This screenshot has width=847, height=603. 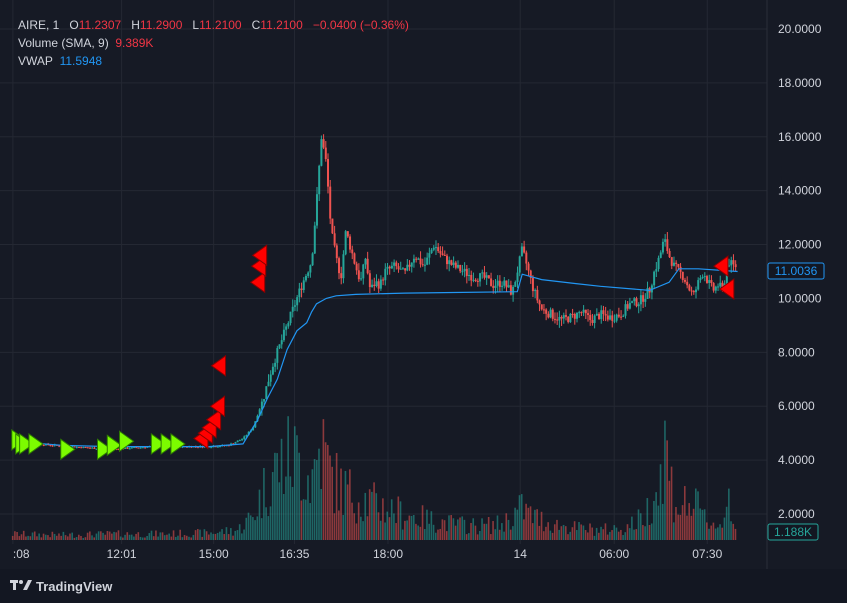 What do you see at coordinates (39, 25) in the screenshot?
I see `symbol-label: AIRE, 1` at bounding box center [39, 25].